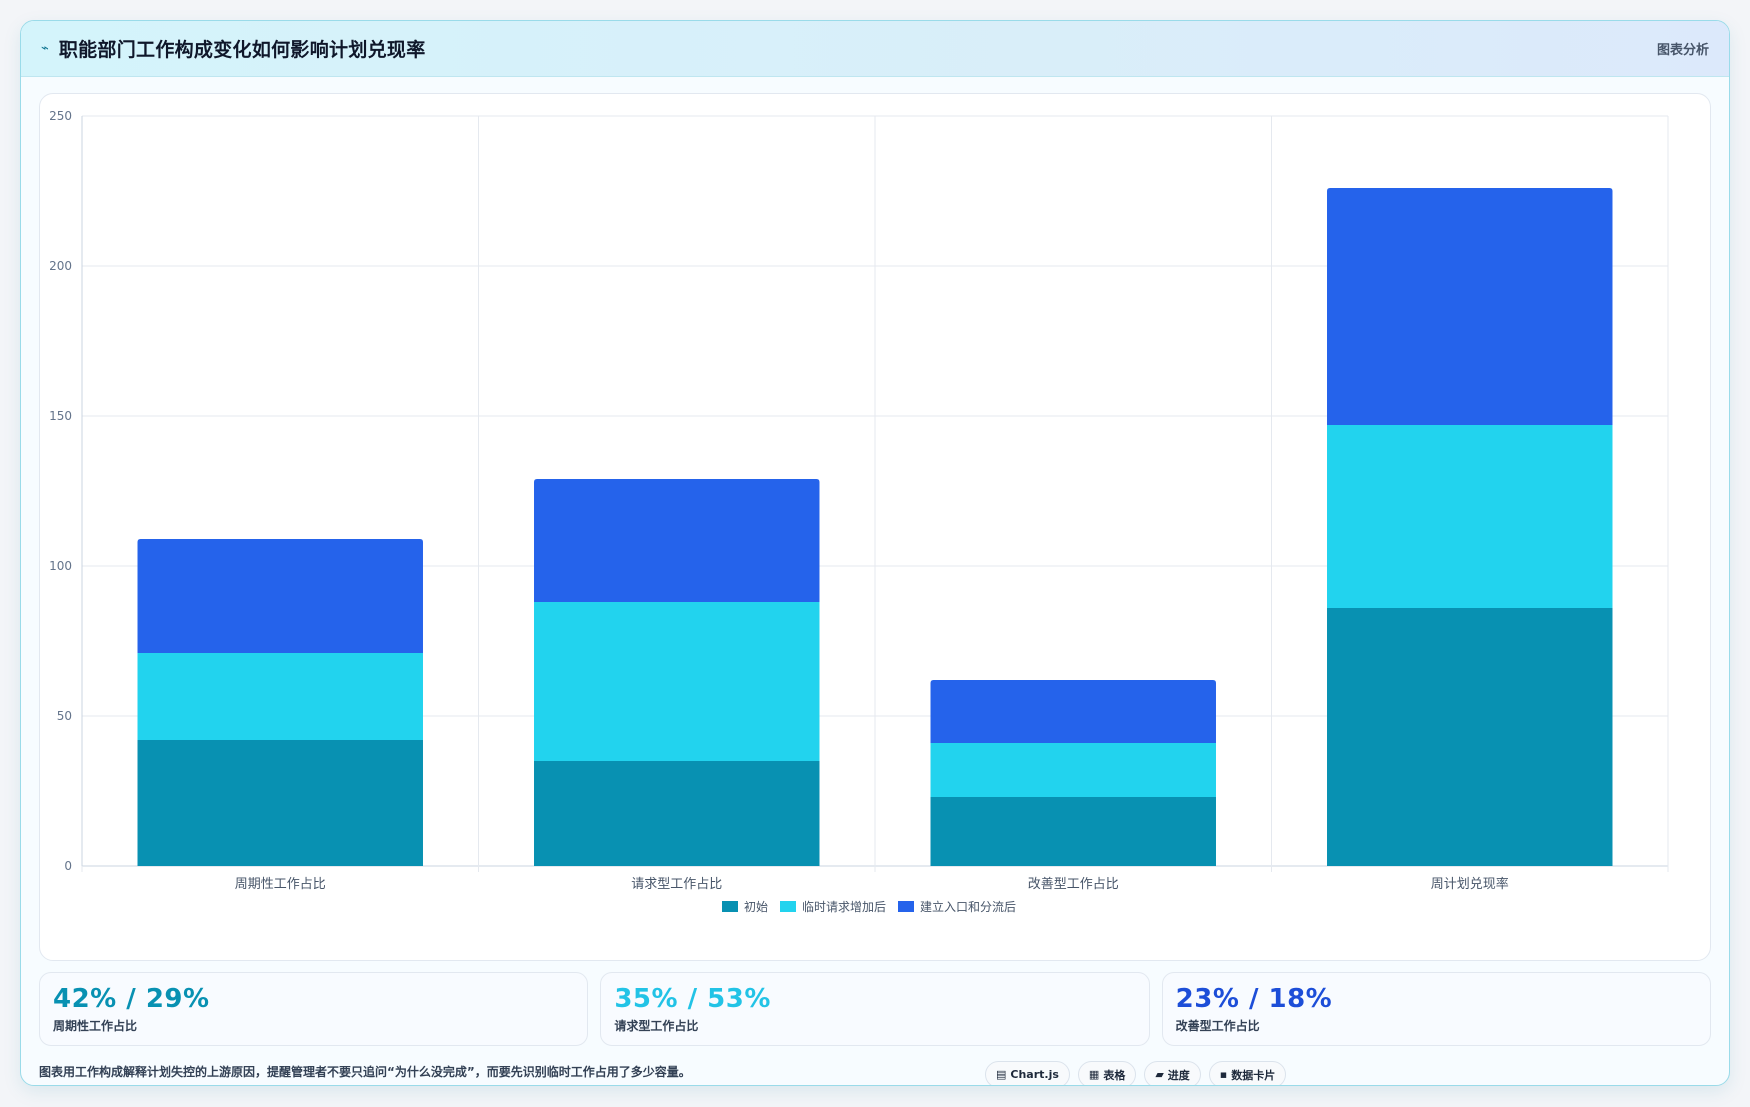 The width and height of the screenshot is (1750, 1107). I want to click on stat-card-request: 35% / 53% 请求型工作占比, so click(875, 1009).